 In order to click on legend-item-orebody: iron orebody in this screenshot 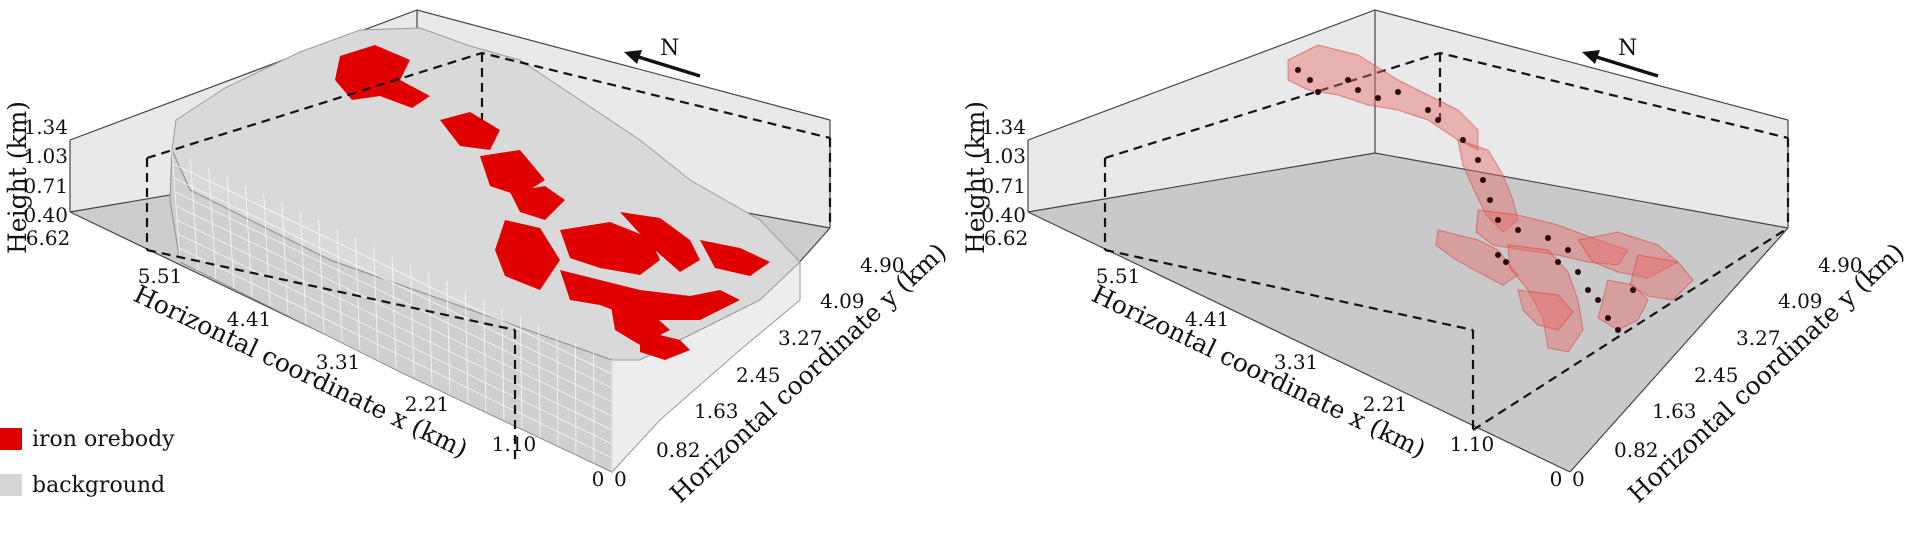, I will do `click(87, 439)`.